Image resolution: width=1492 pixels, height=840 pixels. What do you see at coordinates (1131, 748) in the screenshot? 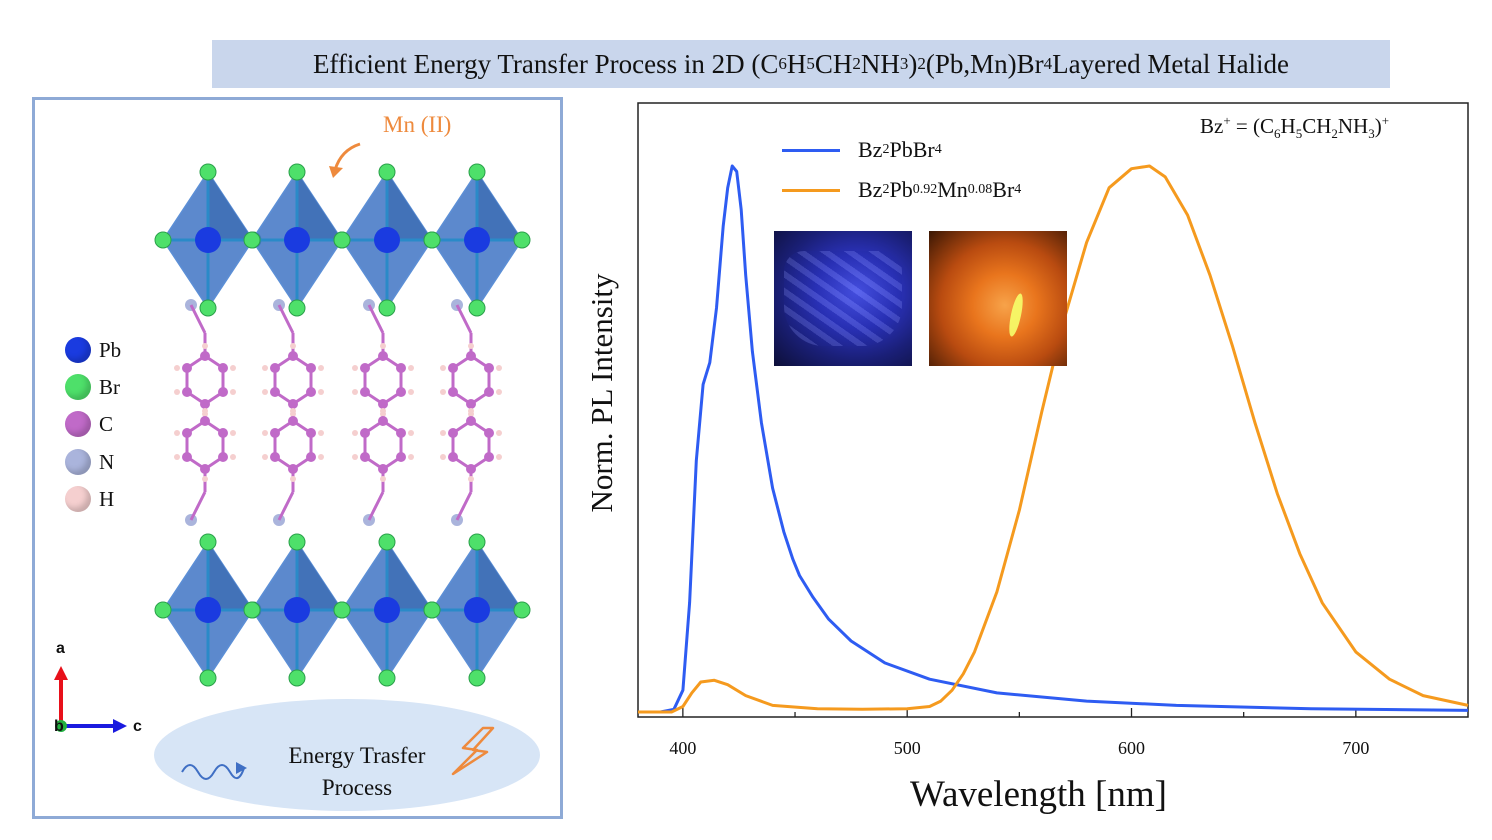
I see `x-tick-label: 600` at bounding box center [1131, 748].